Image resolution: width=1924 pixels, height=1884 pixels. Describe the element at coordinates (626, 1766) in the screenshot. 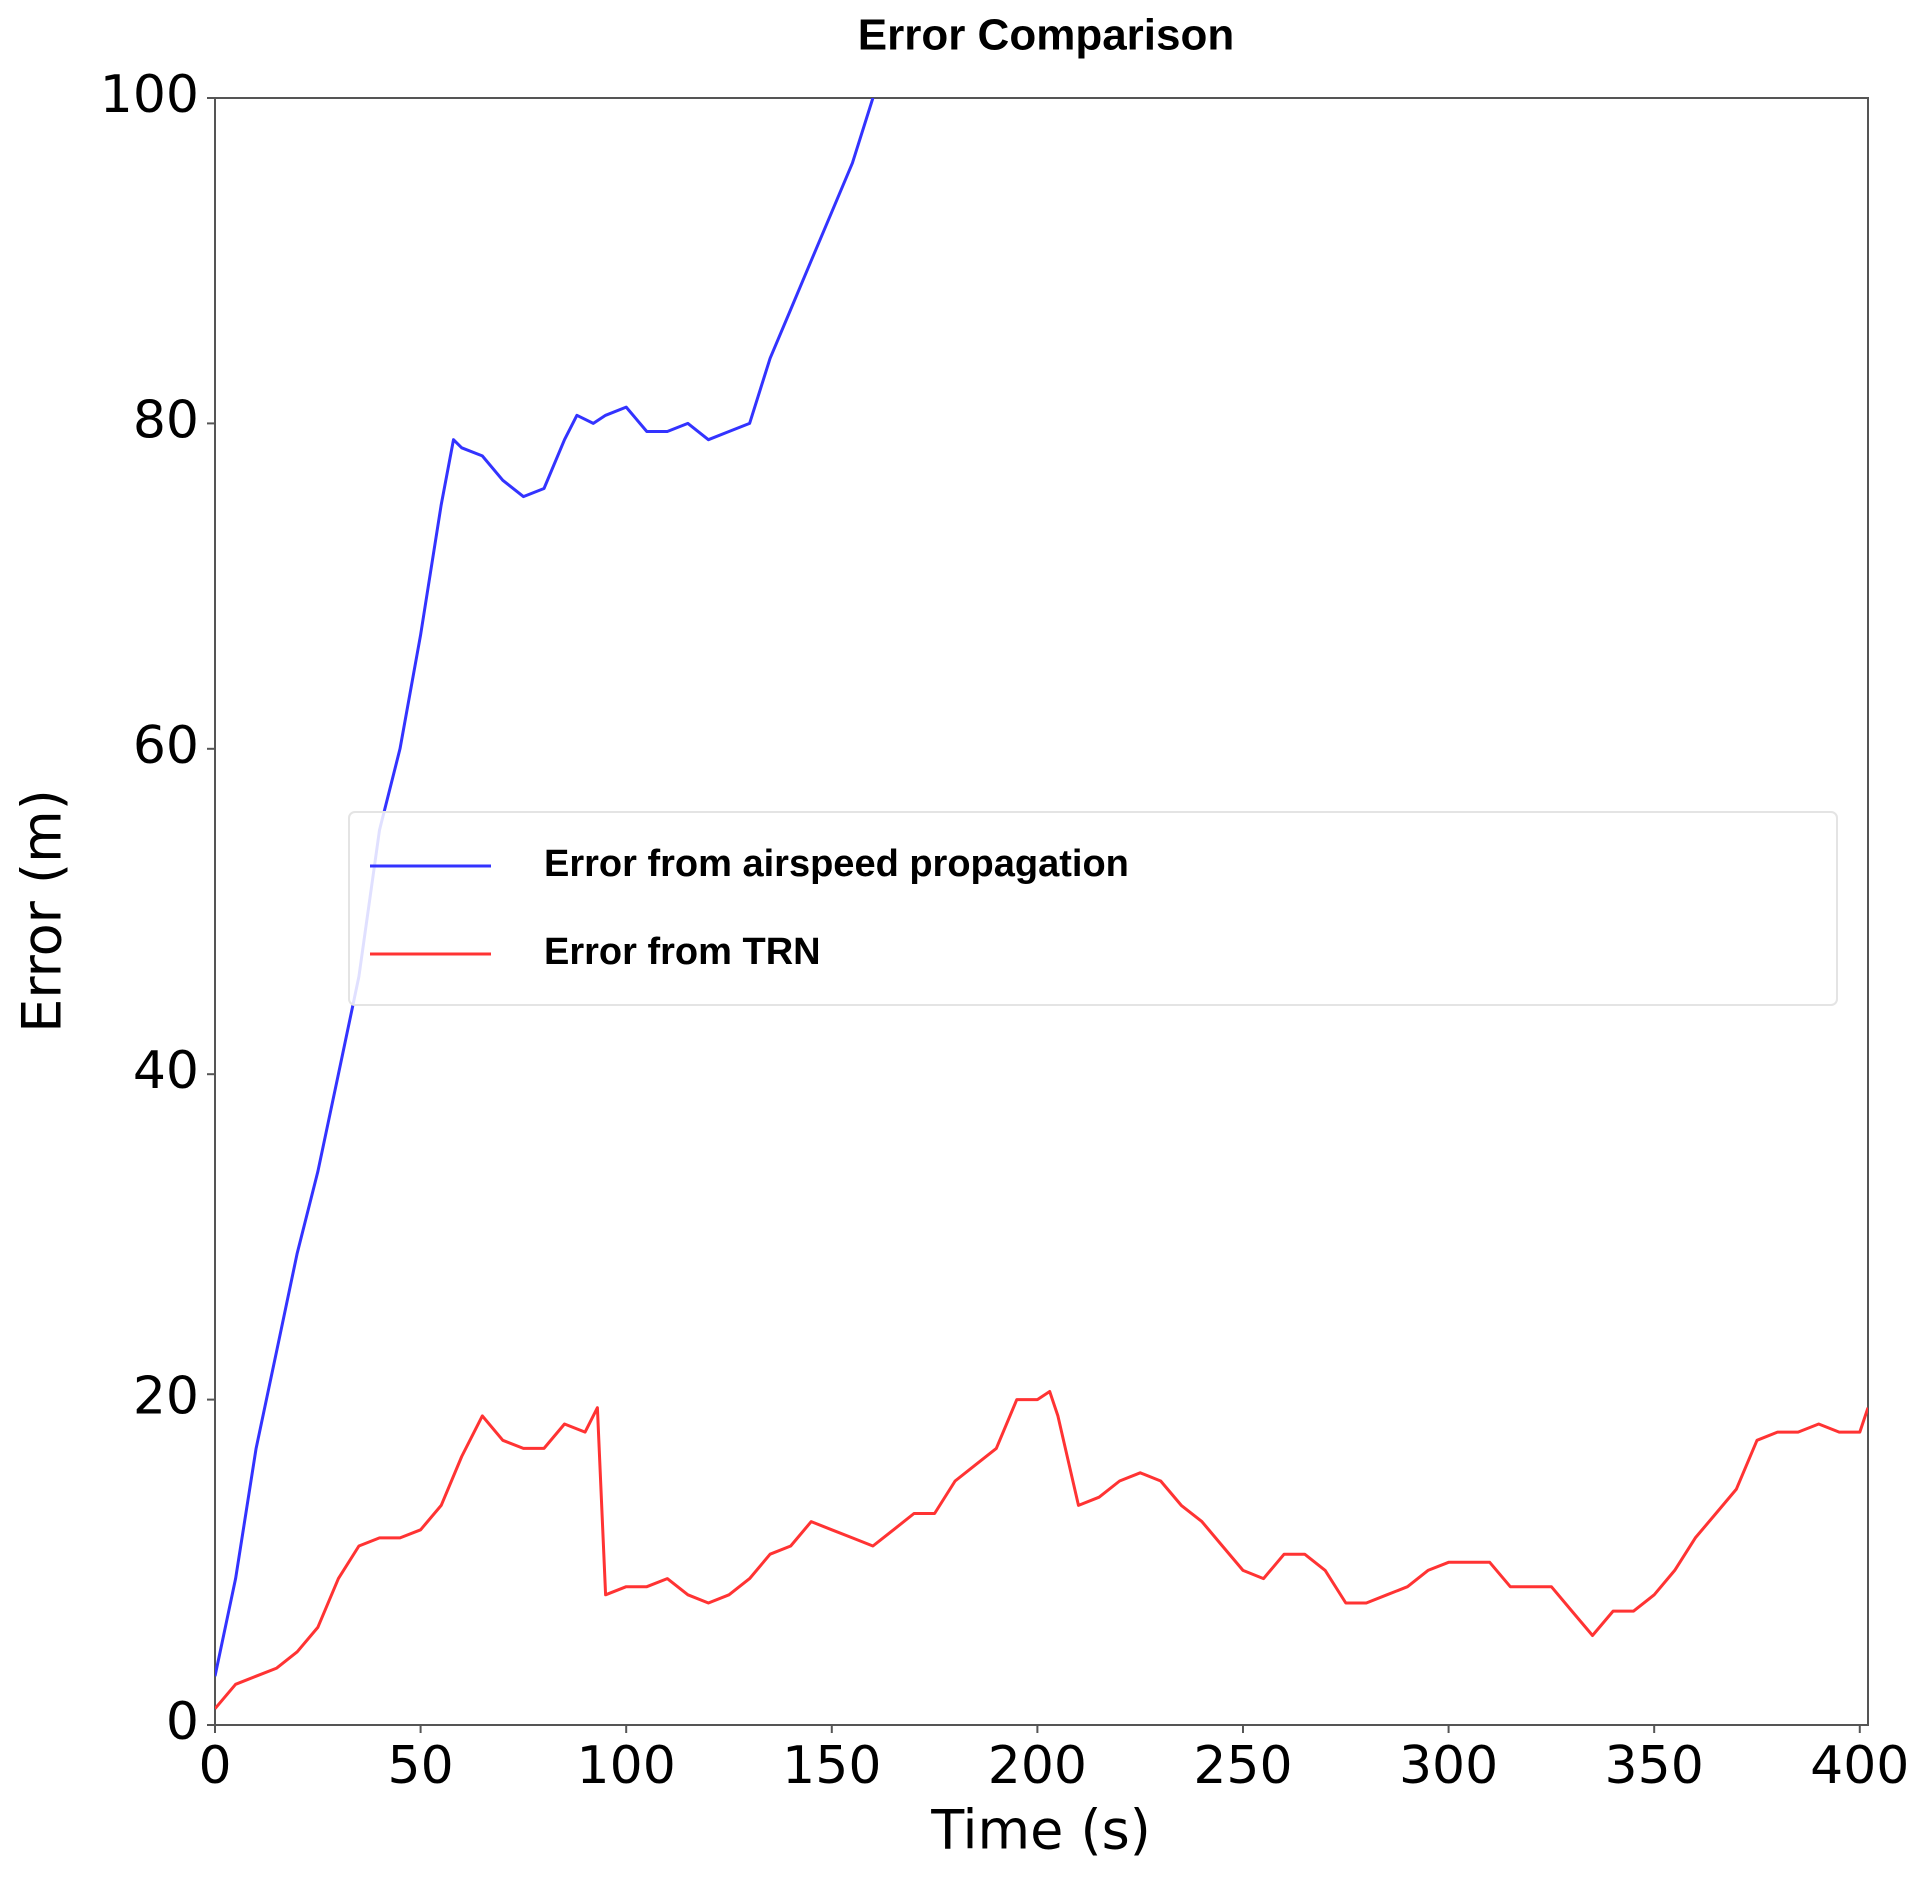

I see `x-tick-label: 100` at that location.